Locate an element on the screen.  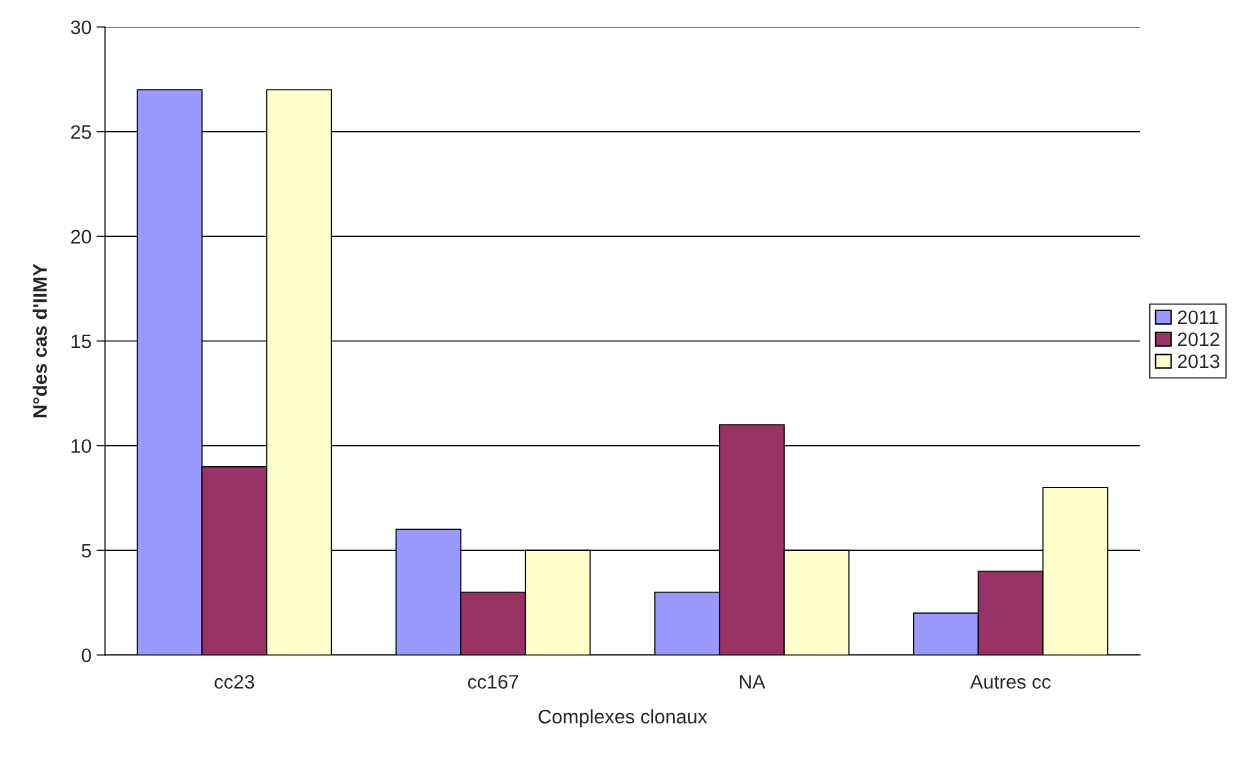
y-tick-label: 25 is located at coordinates (81, 132).